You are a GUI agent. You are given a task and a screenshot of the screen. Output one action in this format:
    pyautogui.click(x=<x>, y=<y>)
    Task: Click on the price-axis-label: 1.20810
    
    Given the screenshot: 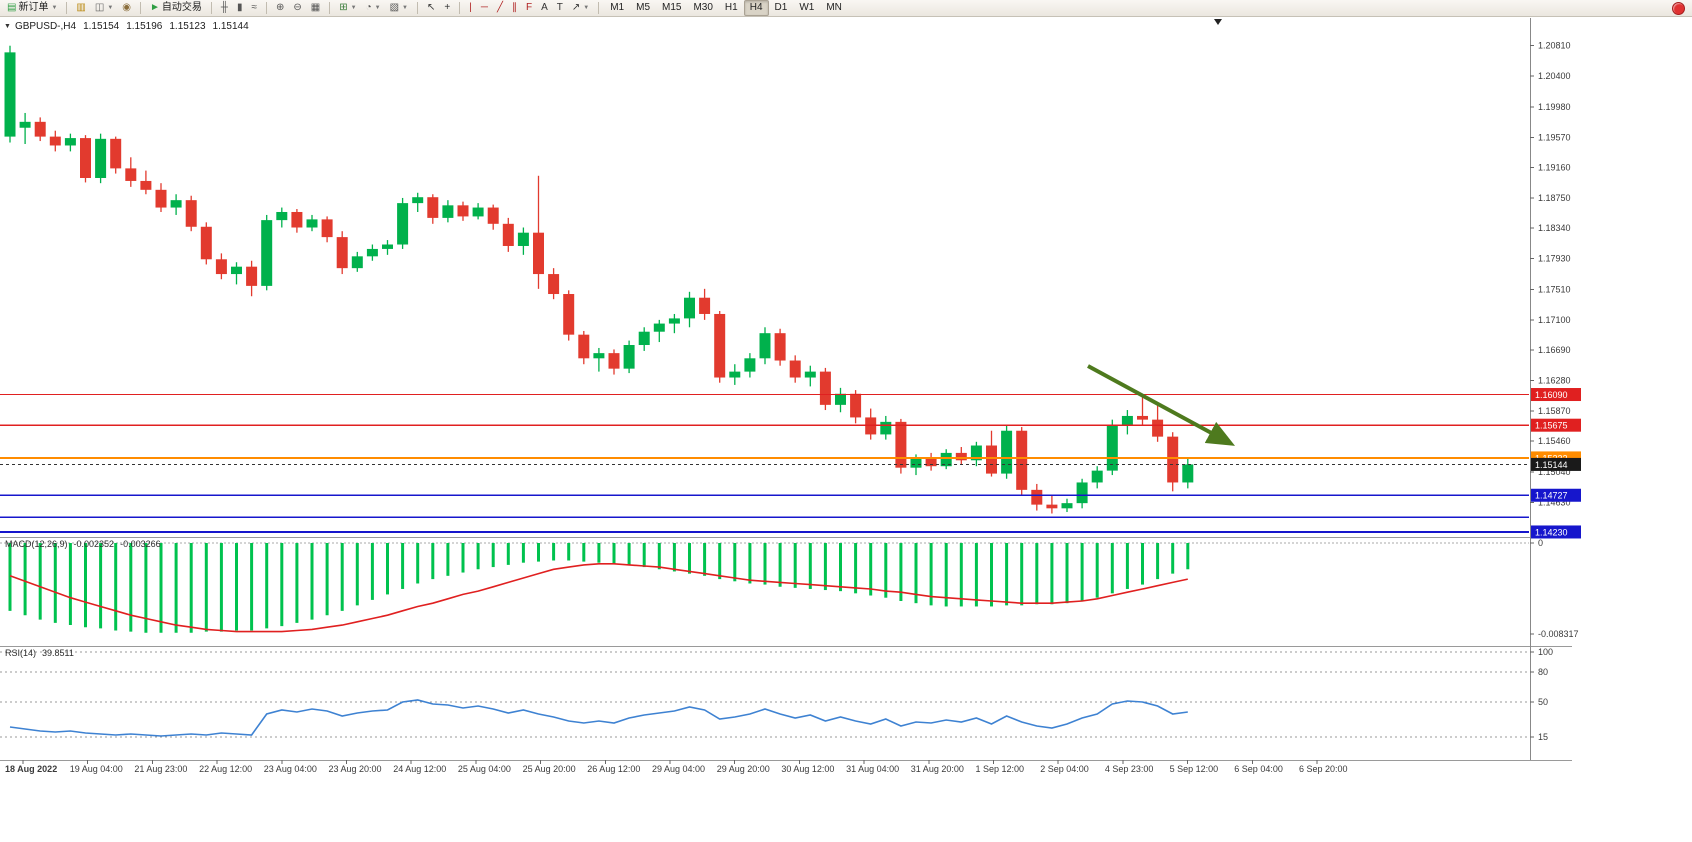 What is the action you would take?
    pyautogui.click(x=1554, y=46)
    